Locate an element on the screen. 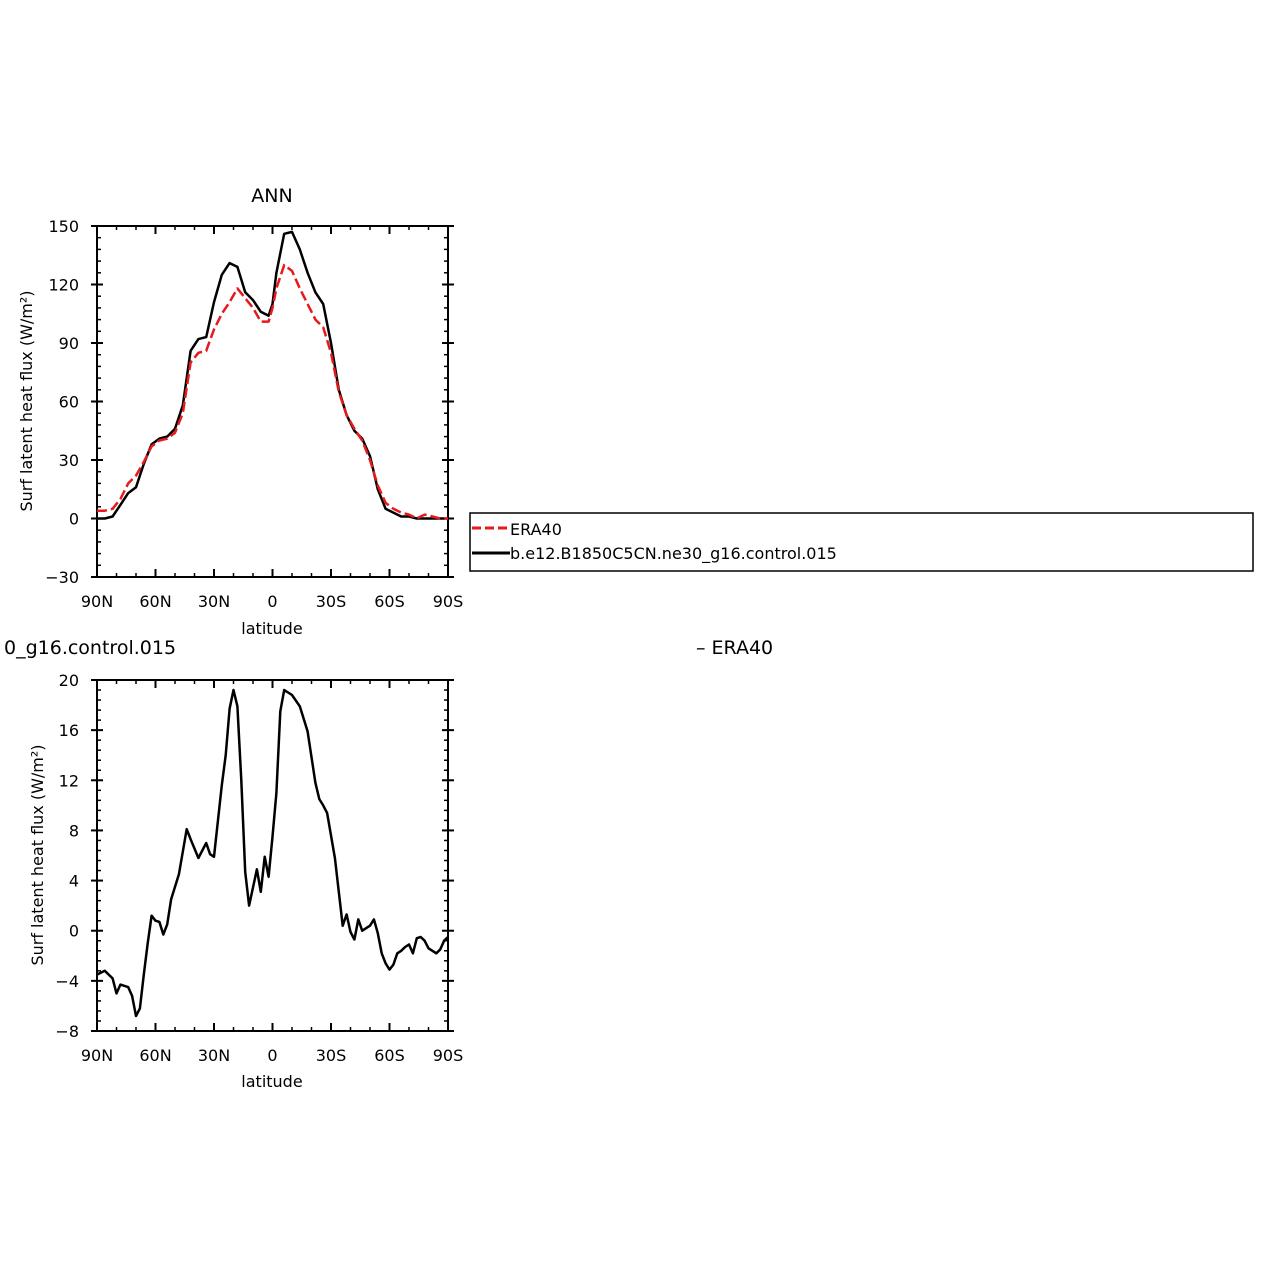 This screenshot has width=1272, height=1275. top-chart-ylabel: Surf latent heat flux (W/m²) is located at coordinates (26, 400).